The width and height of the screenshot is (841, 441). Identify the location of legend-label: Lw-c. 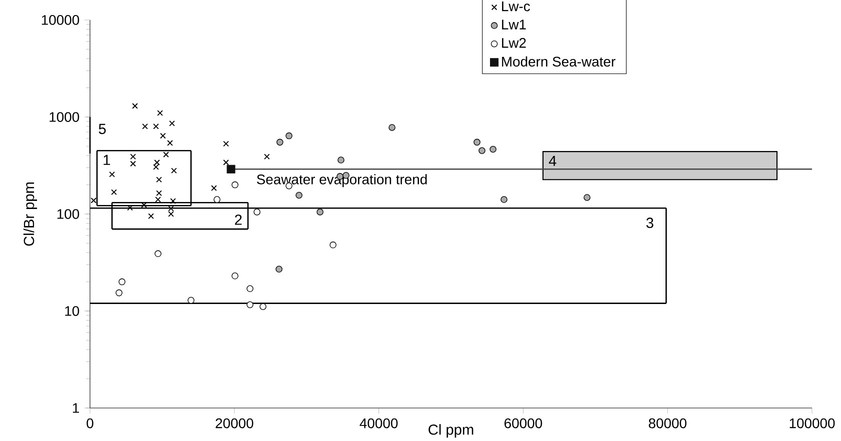
(516, 7).